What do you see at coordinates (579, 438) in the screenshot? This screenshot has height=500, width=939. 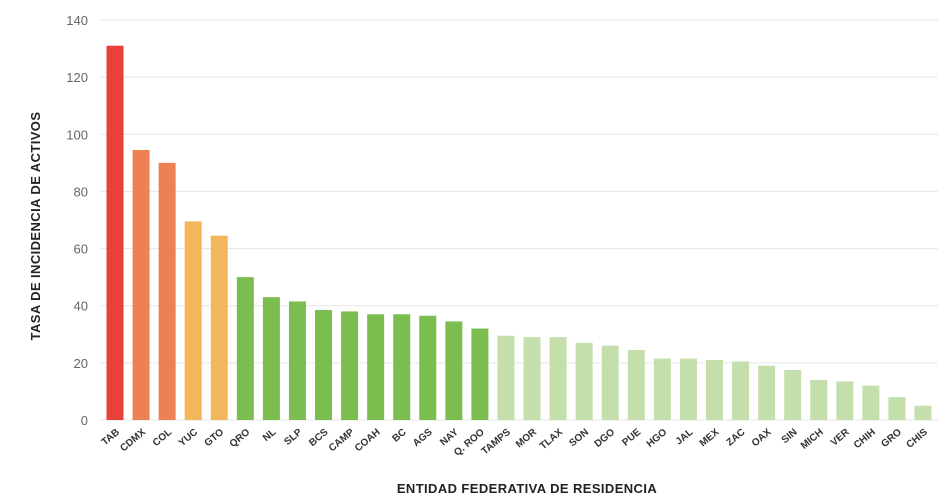 I see `x-tick-label: SON` at bounding box center [579, 438].